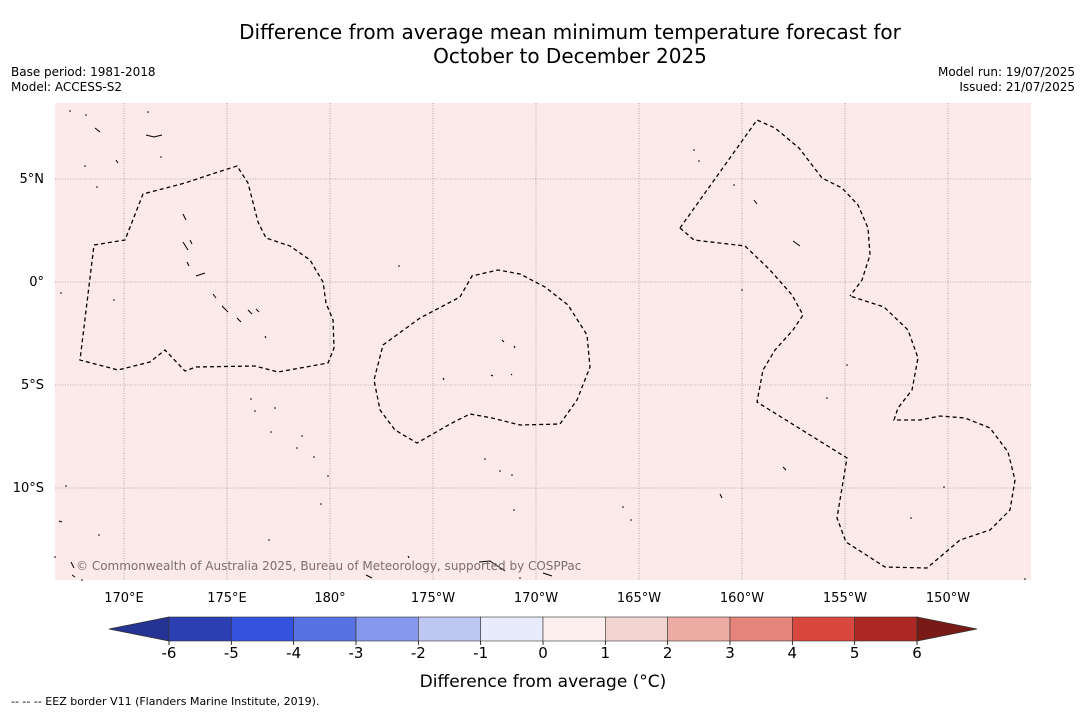 This screenshot has height=713, width=1085. What do you see at coordinates (1017, 87) in the screenshot?
I see `issued-date: Issued: 21/07/2025` at bounding box center [1017, 87].